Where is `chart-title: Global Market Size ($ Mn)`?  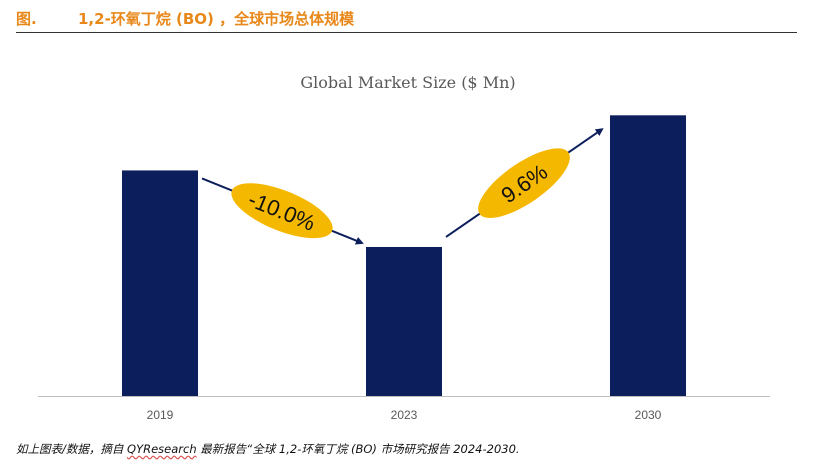
chart-title: Global Market Size ($ Mn) is located at coordinates (407, 82).